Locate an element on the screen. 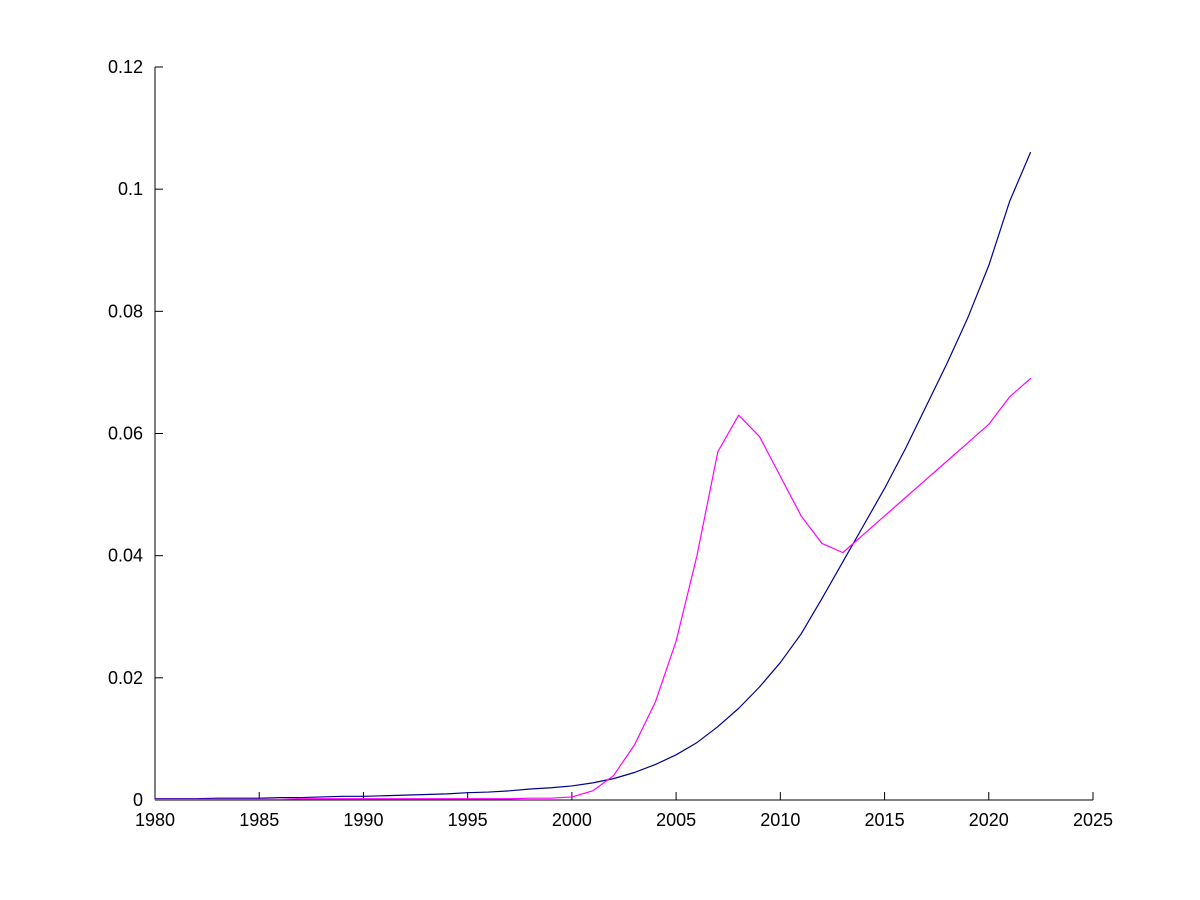 The height and width of the screenshot is (900, 1200). x-tick-label: 2015 is located at coordinates (885, 820).